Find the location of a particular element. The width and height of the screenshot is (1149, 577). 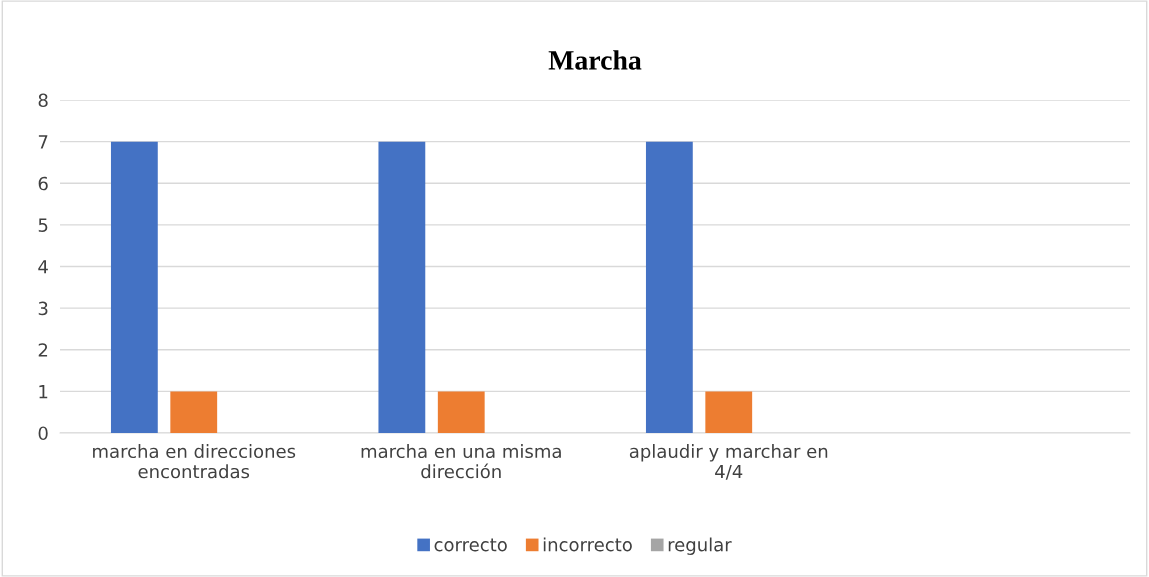

x-tick-label: marcha en direcciones encontradas is located at coordinates (194, 461).